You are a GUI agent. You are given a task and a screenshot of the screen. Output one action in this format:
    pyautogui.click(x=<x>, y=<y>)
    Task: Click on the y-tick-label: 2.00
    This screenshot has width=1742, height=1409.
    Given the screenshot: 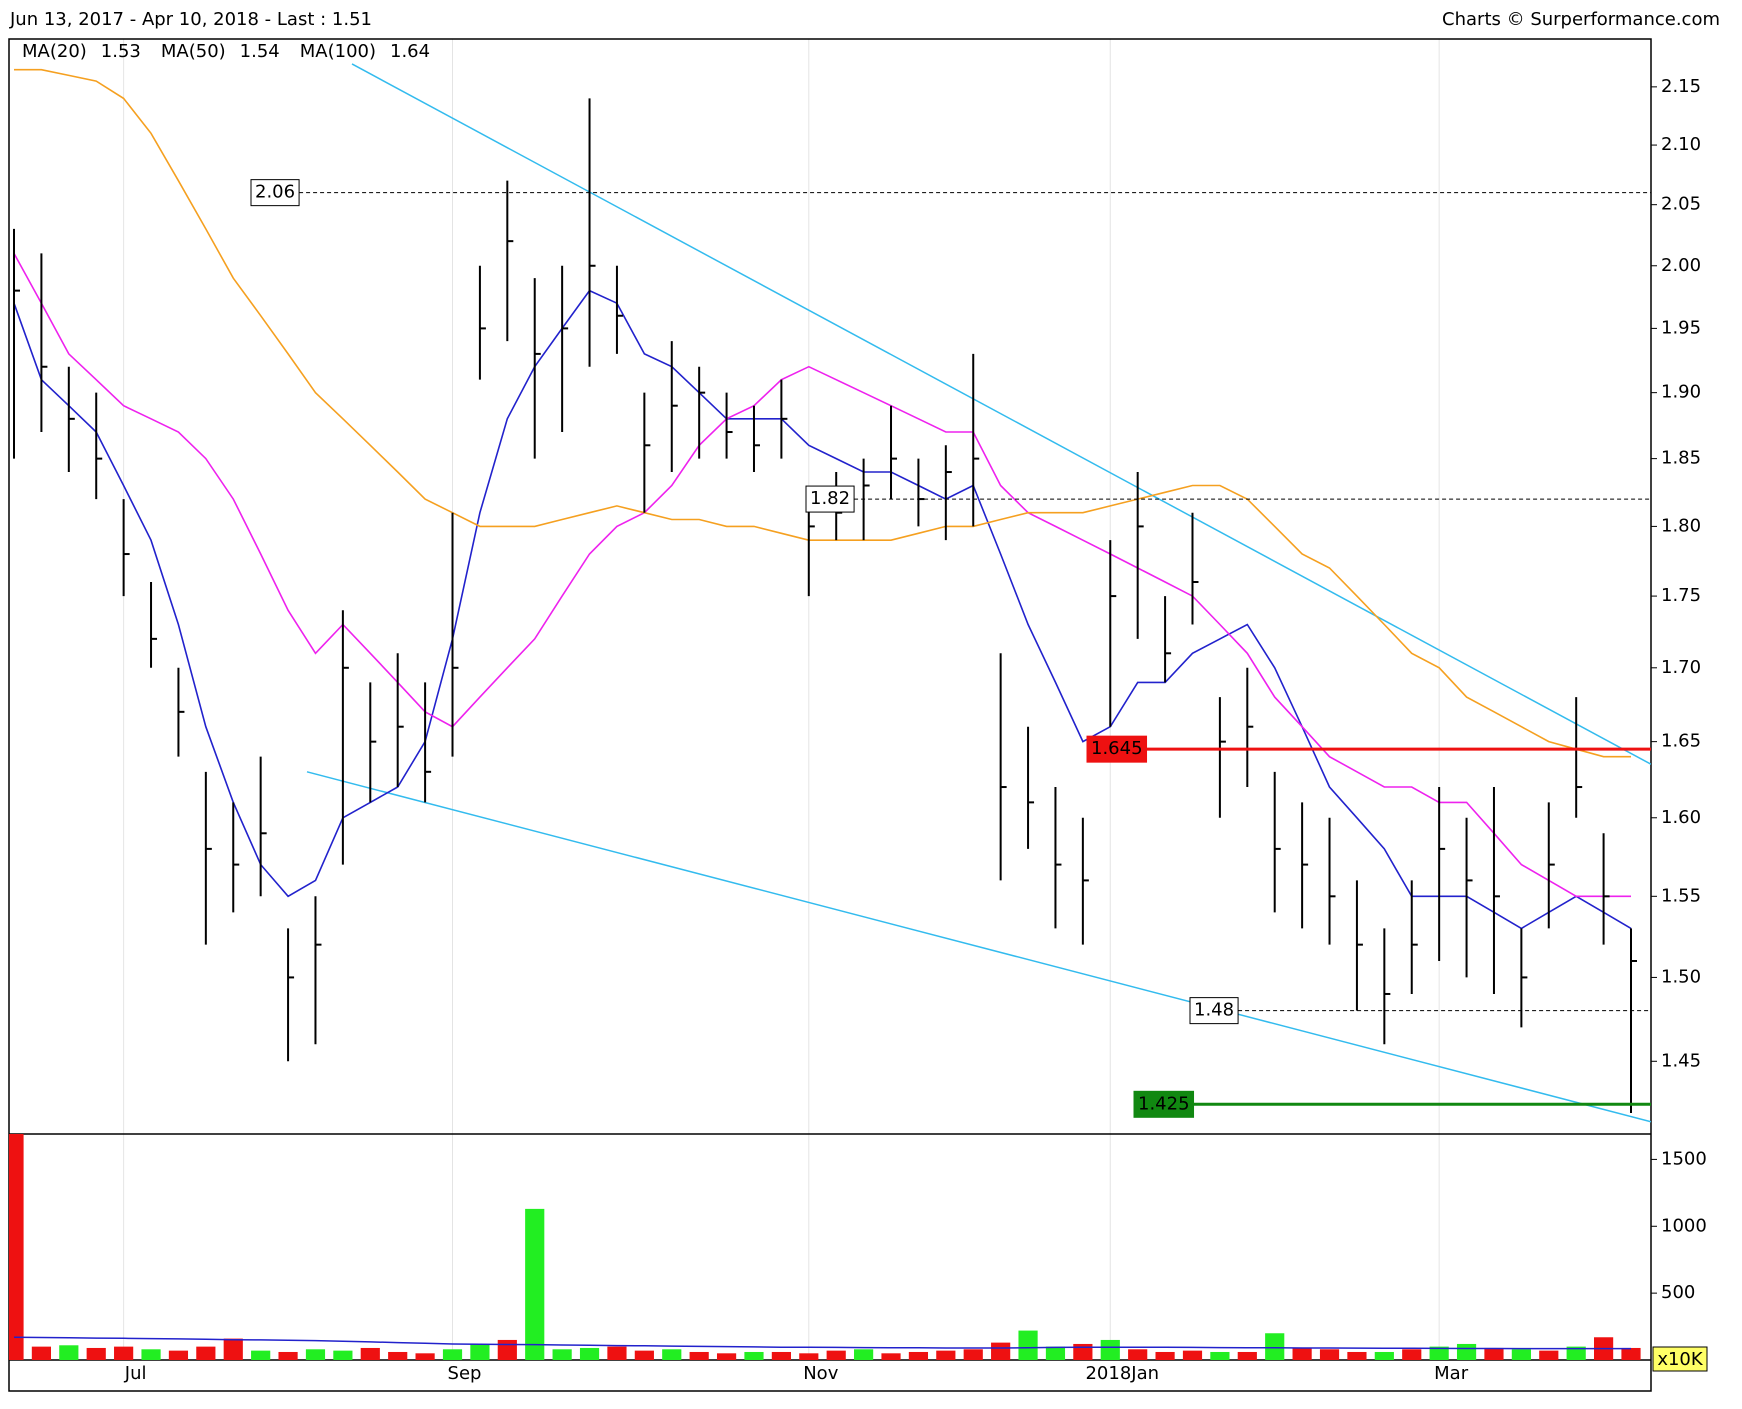 What is the action you would take?
    pyautogui.click(x=1681, y=265)
    